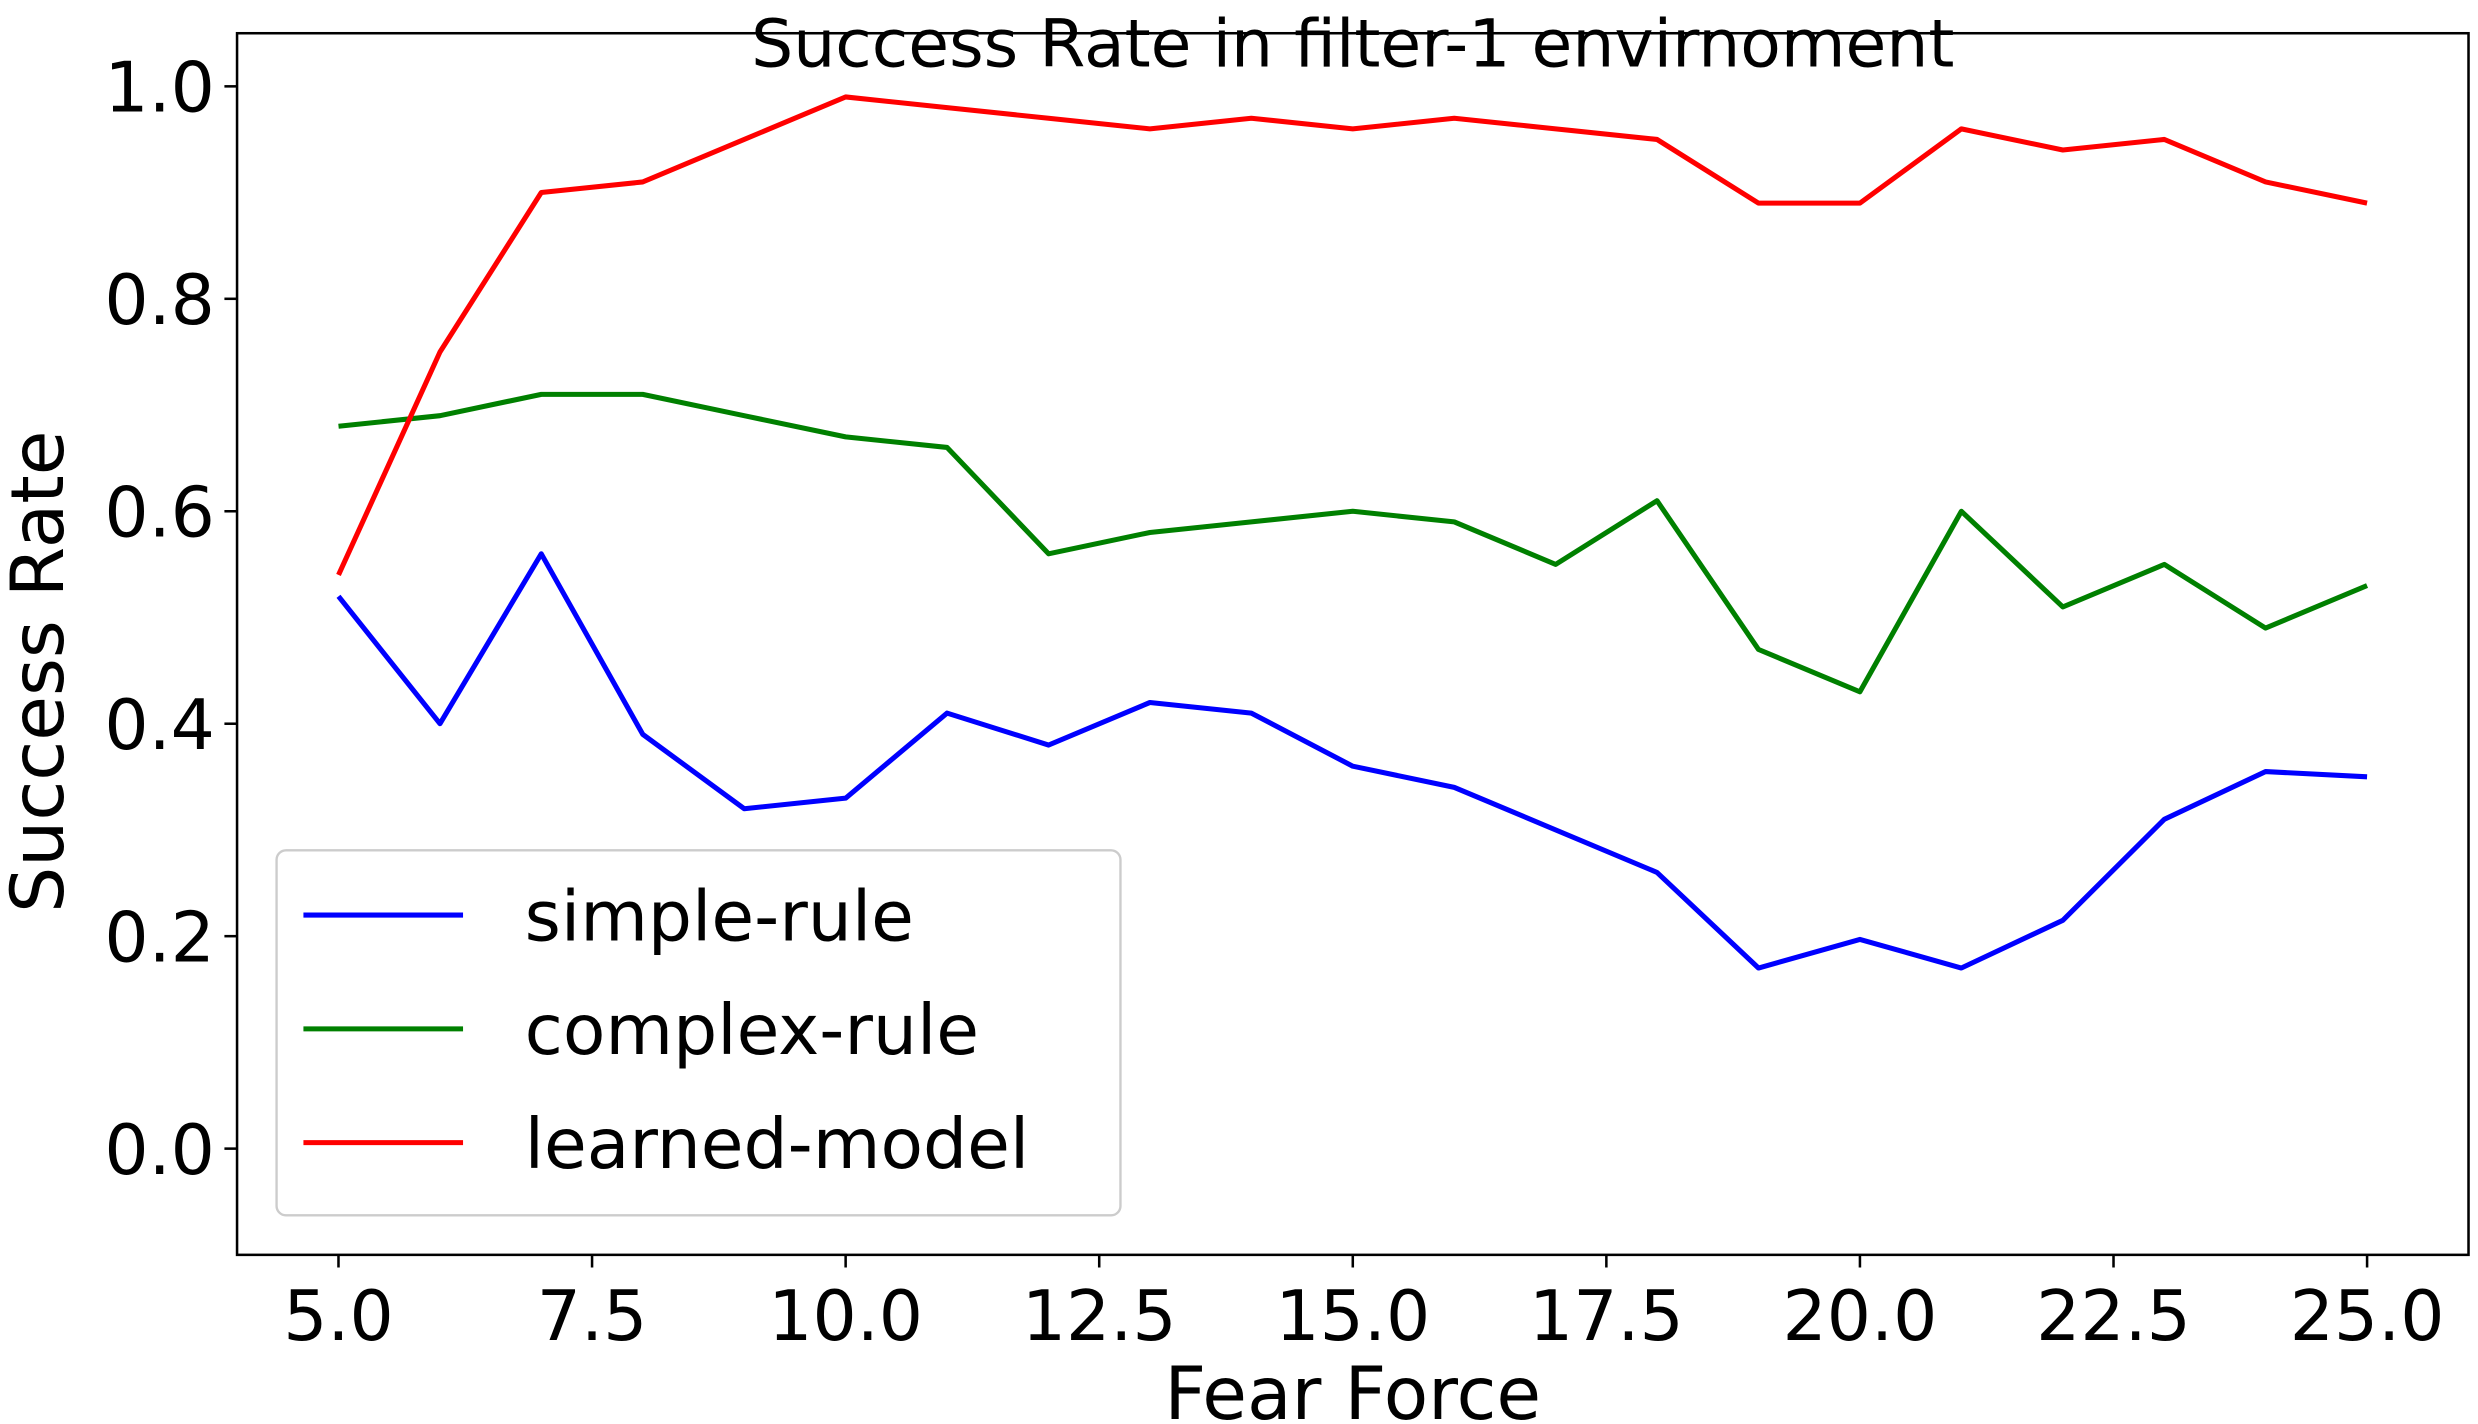  What do you see at coordinates (1352, 43) in the screenshot?
I see `chart-title: Success Rate in filter-1 envirnoment` at bounding box center [1352, 43].